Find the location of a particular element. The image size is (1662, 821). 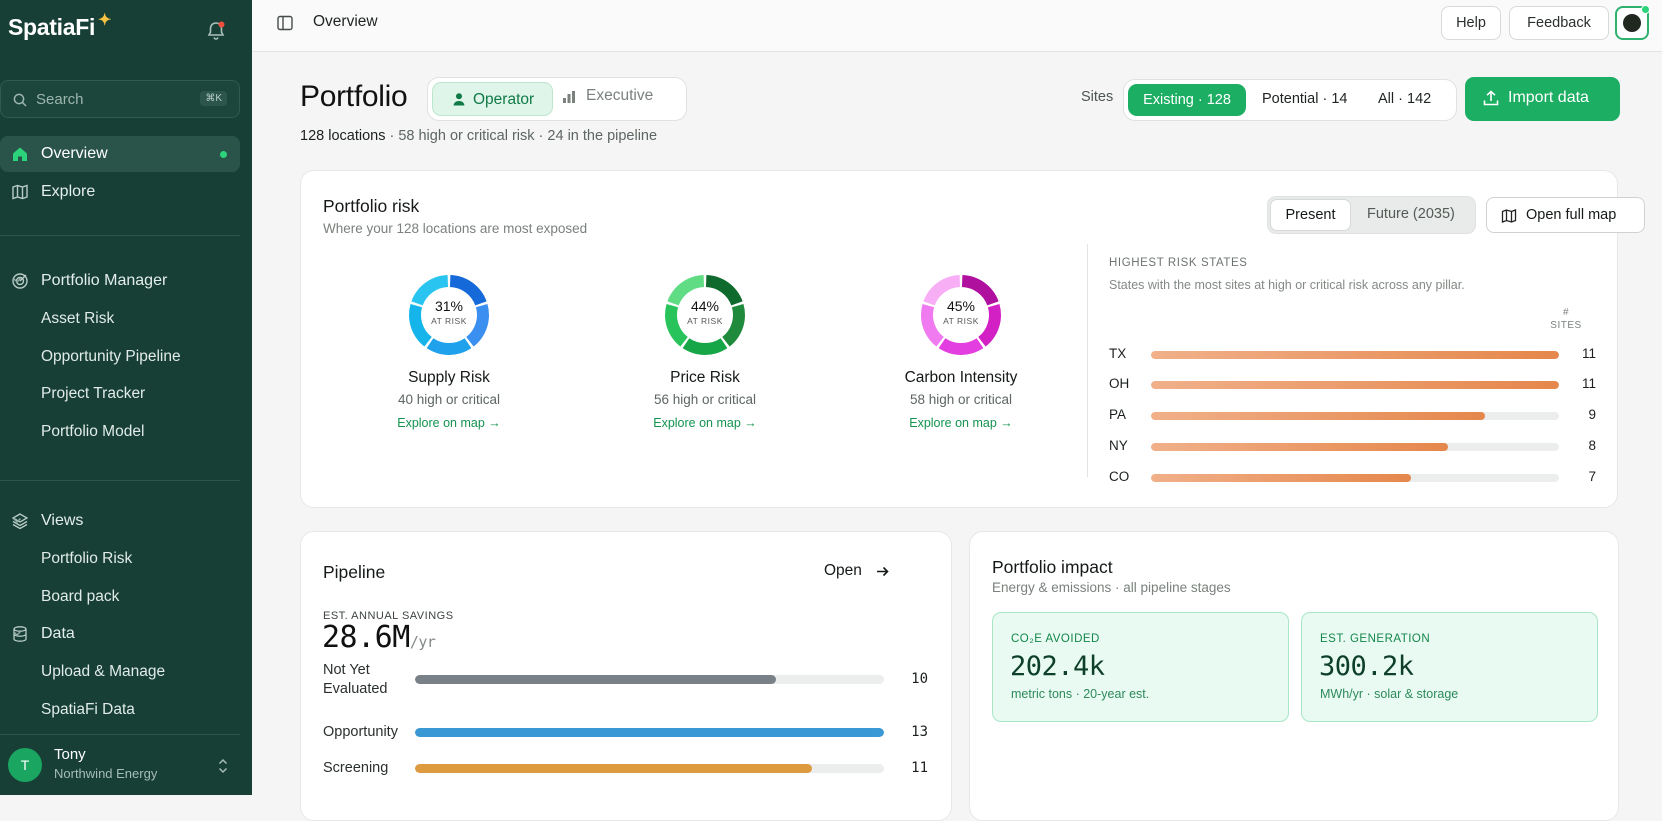

state-code: CO is located at coordinates (1119, 476).